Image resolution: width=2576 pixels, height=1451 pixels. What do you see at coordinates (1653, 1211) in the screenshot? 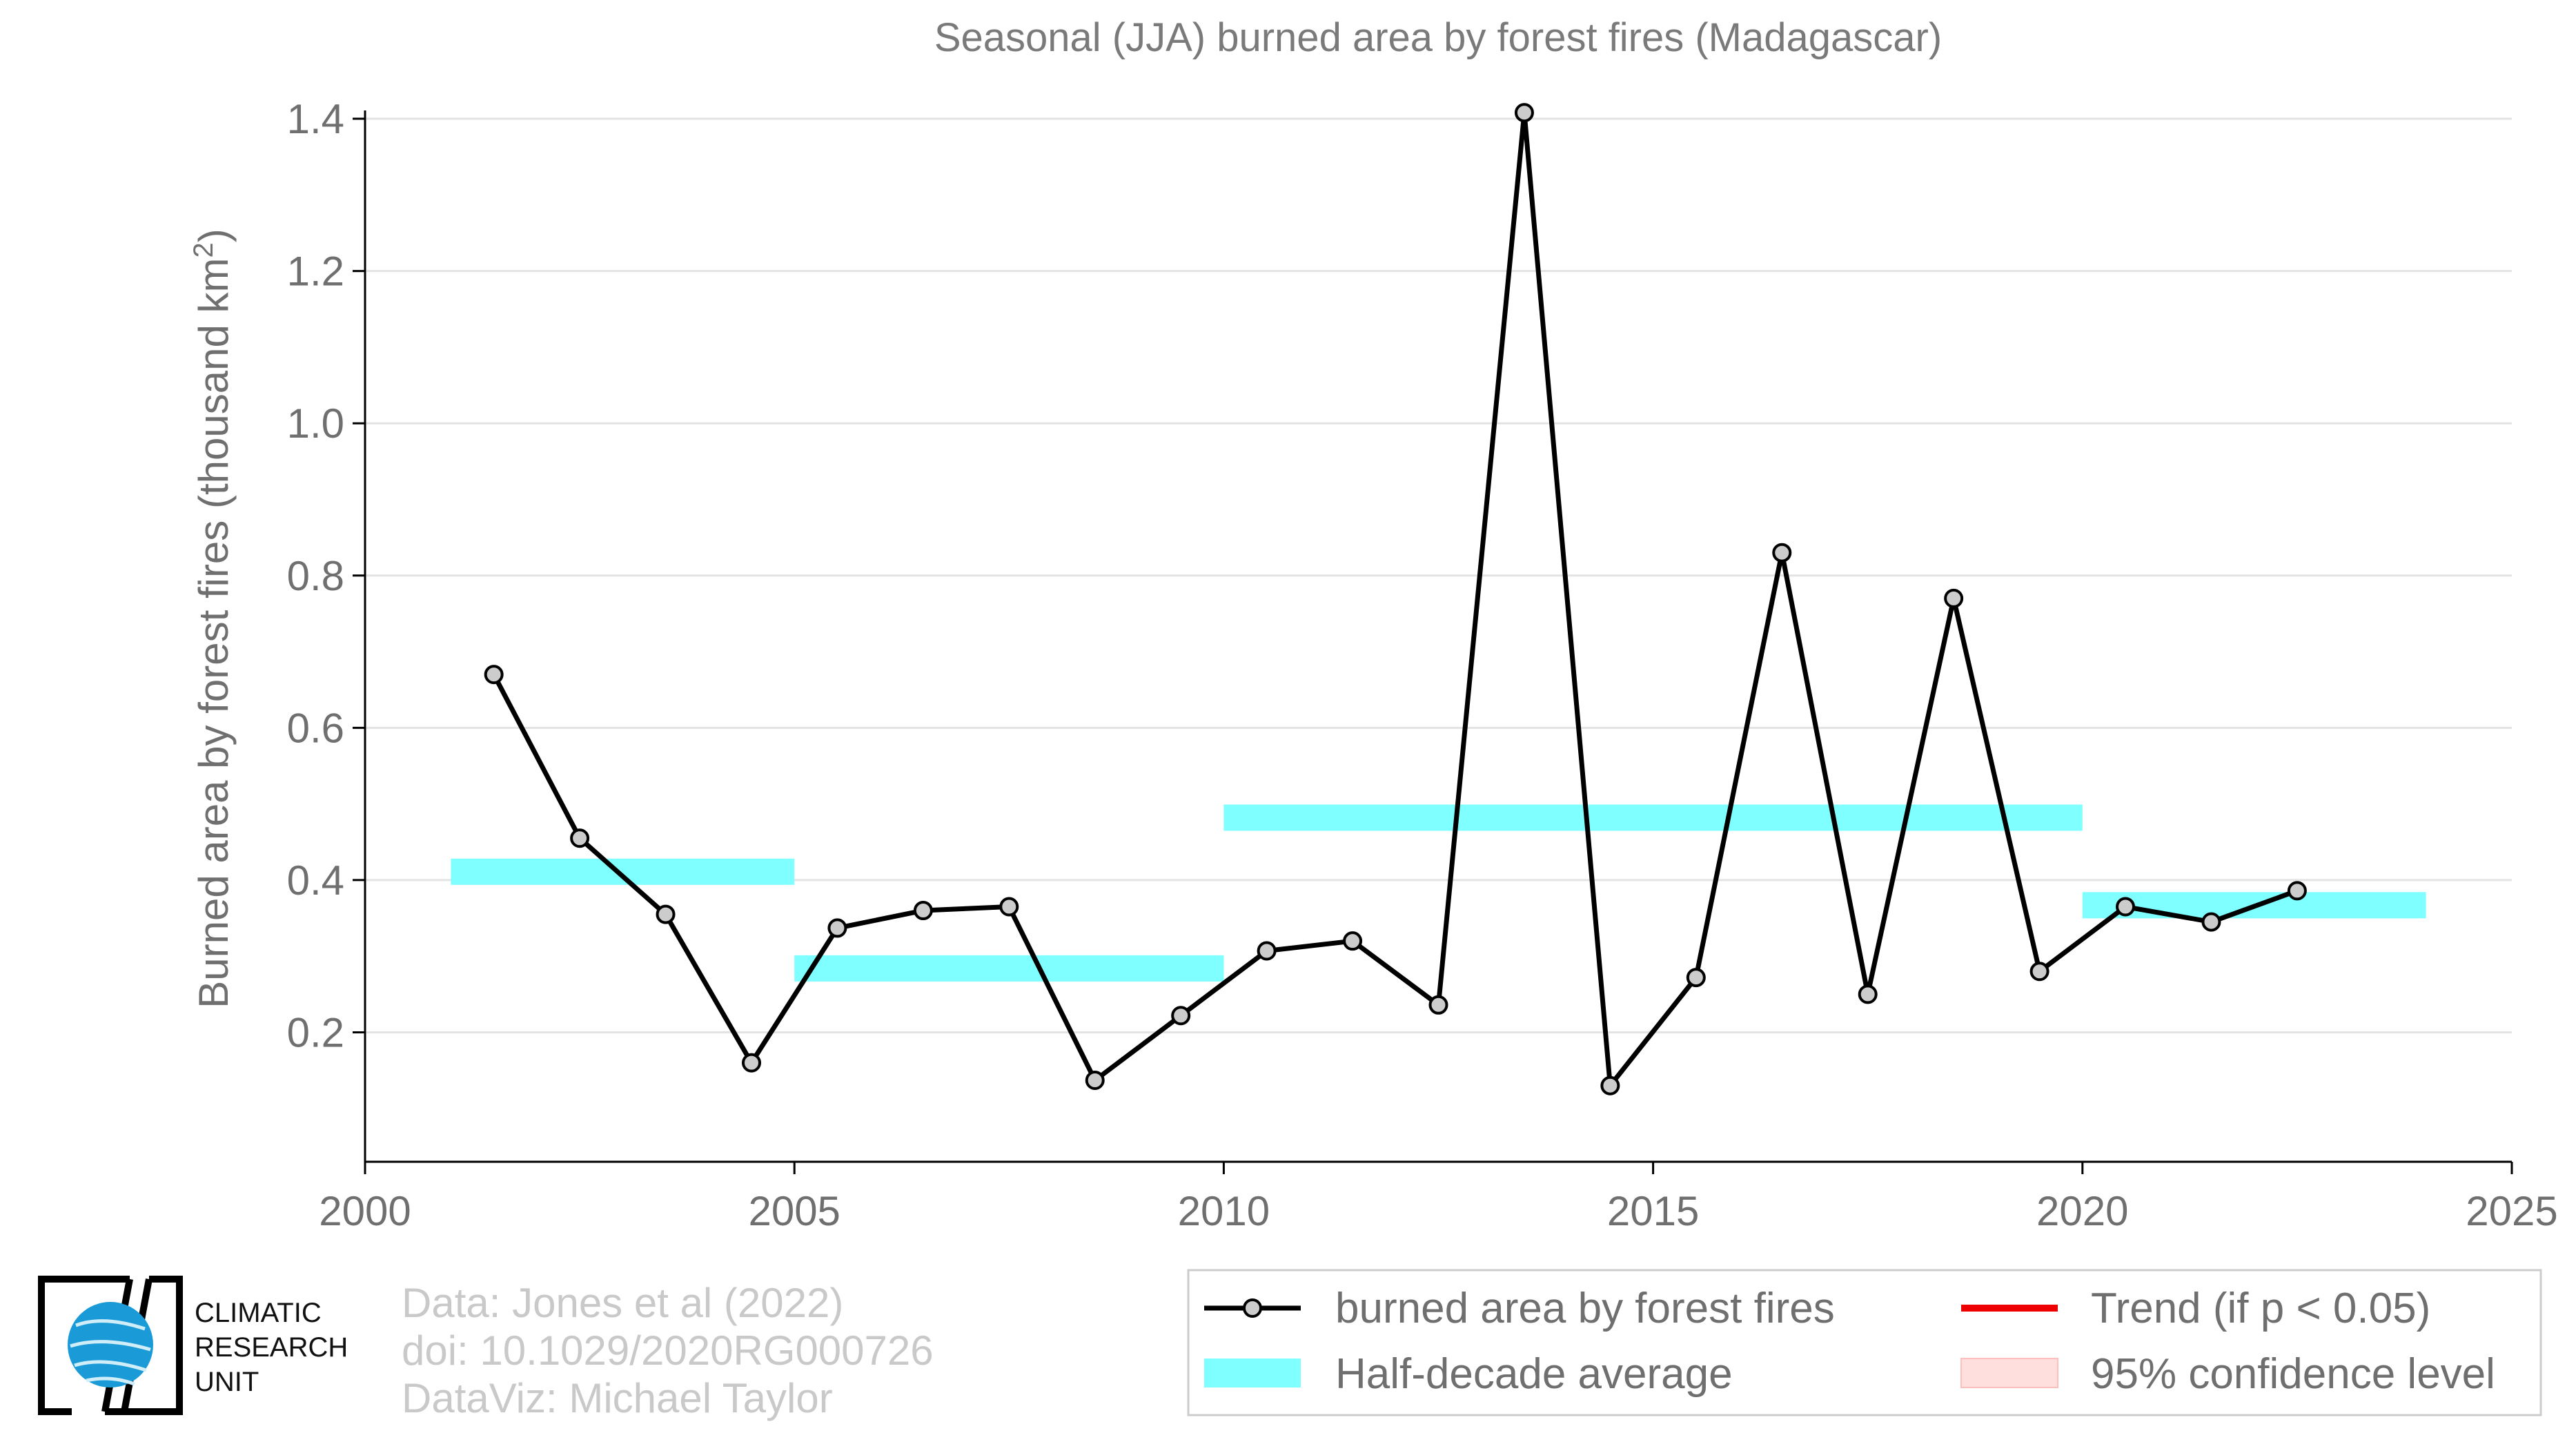
I see `x-tick-label-2015: 2015` at bounding box center [1653, 1211].